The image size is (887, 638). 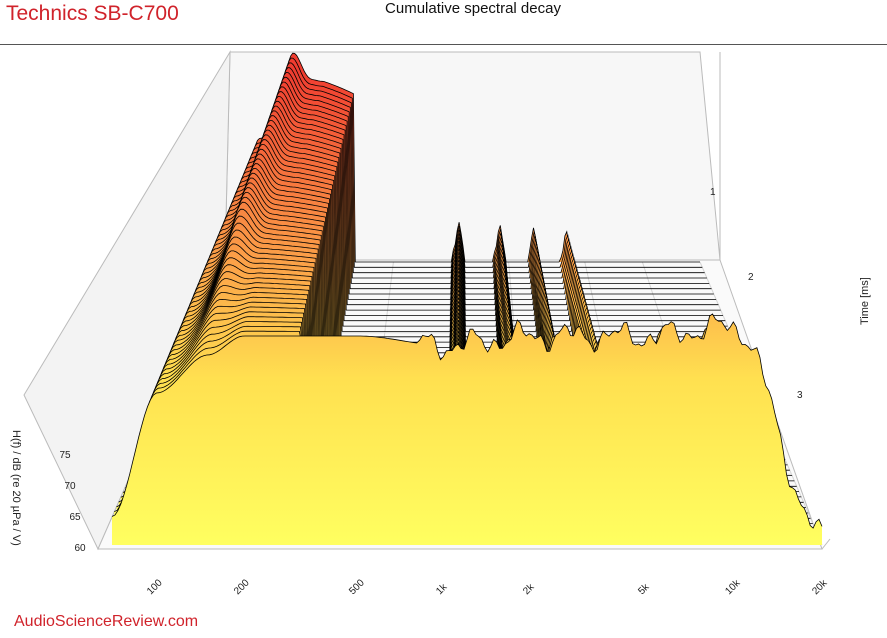 What do you see at coordinates (865, 301) in the screenshot?
I see `time-axis-label: Time [ms]` at bounding box center [865, 301].